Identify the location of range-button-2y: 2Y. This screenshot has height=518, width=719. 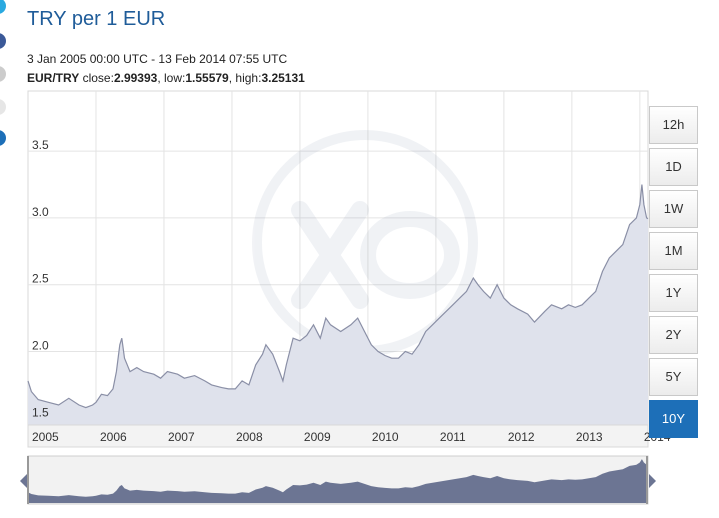
(673, 335).